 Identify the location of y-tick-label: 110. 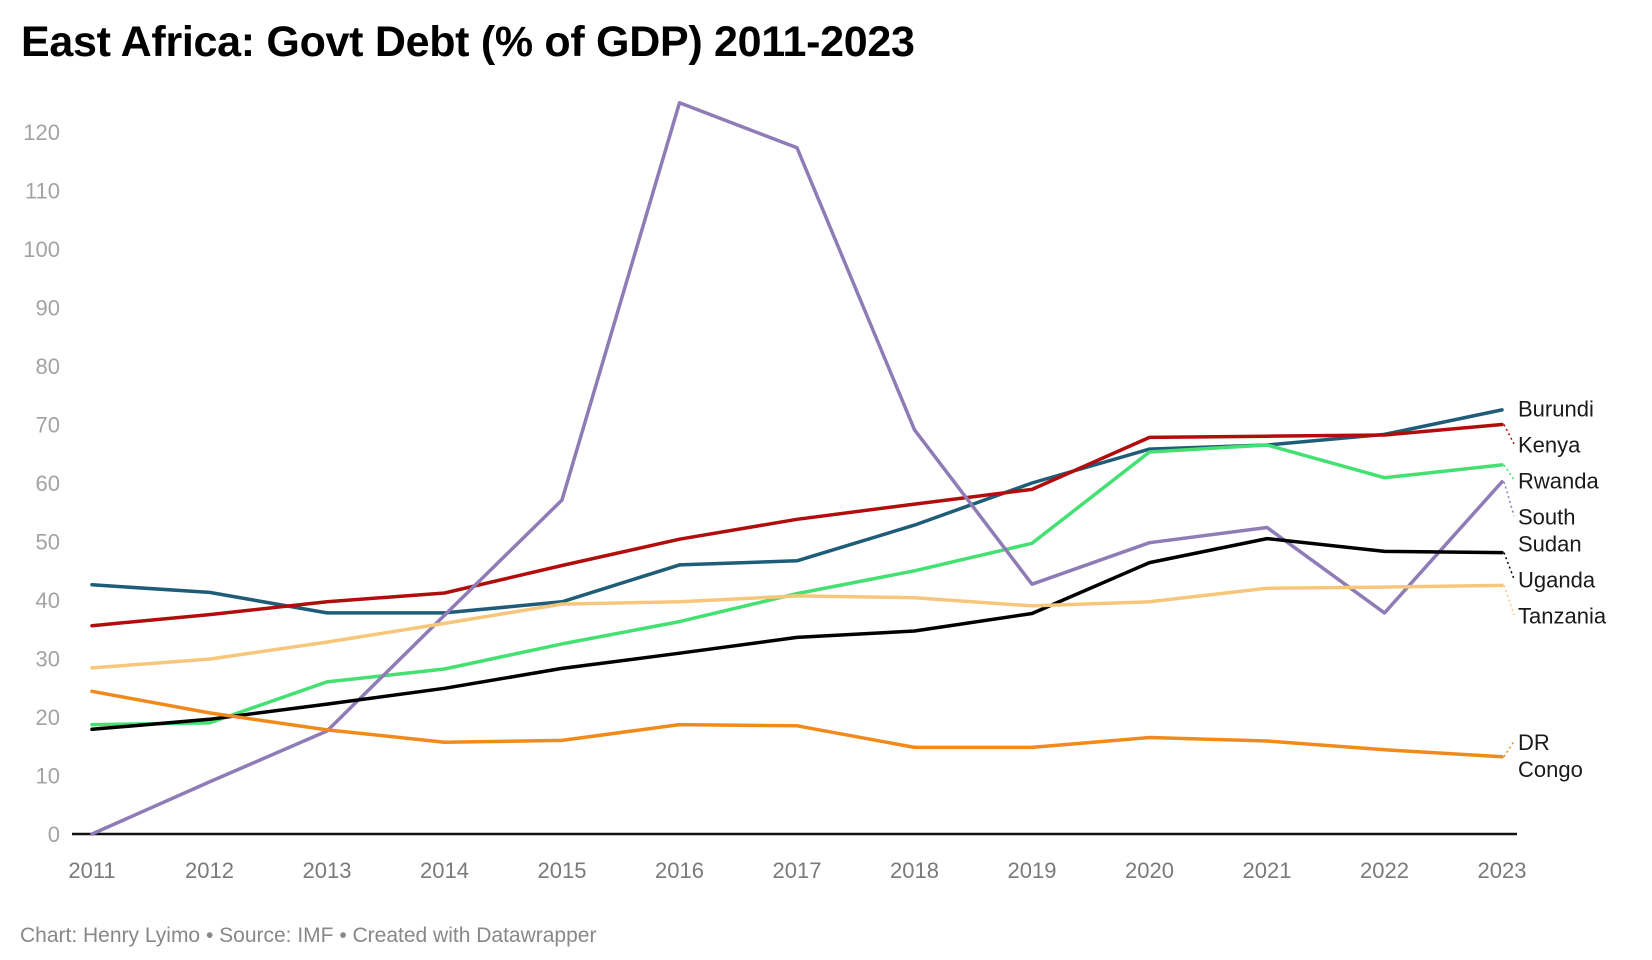
(42, 191).